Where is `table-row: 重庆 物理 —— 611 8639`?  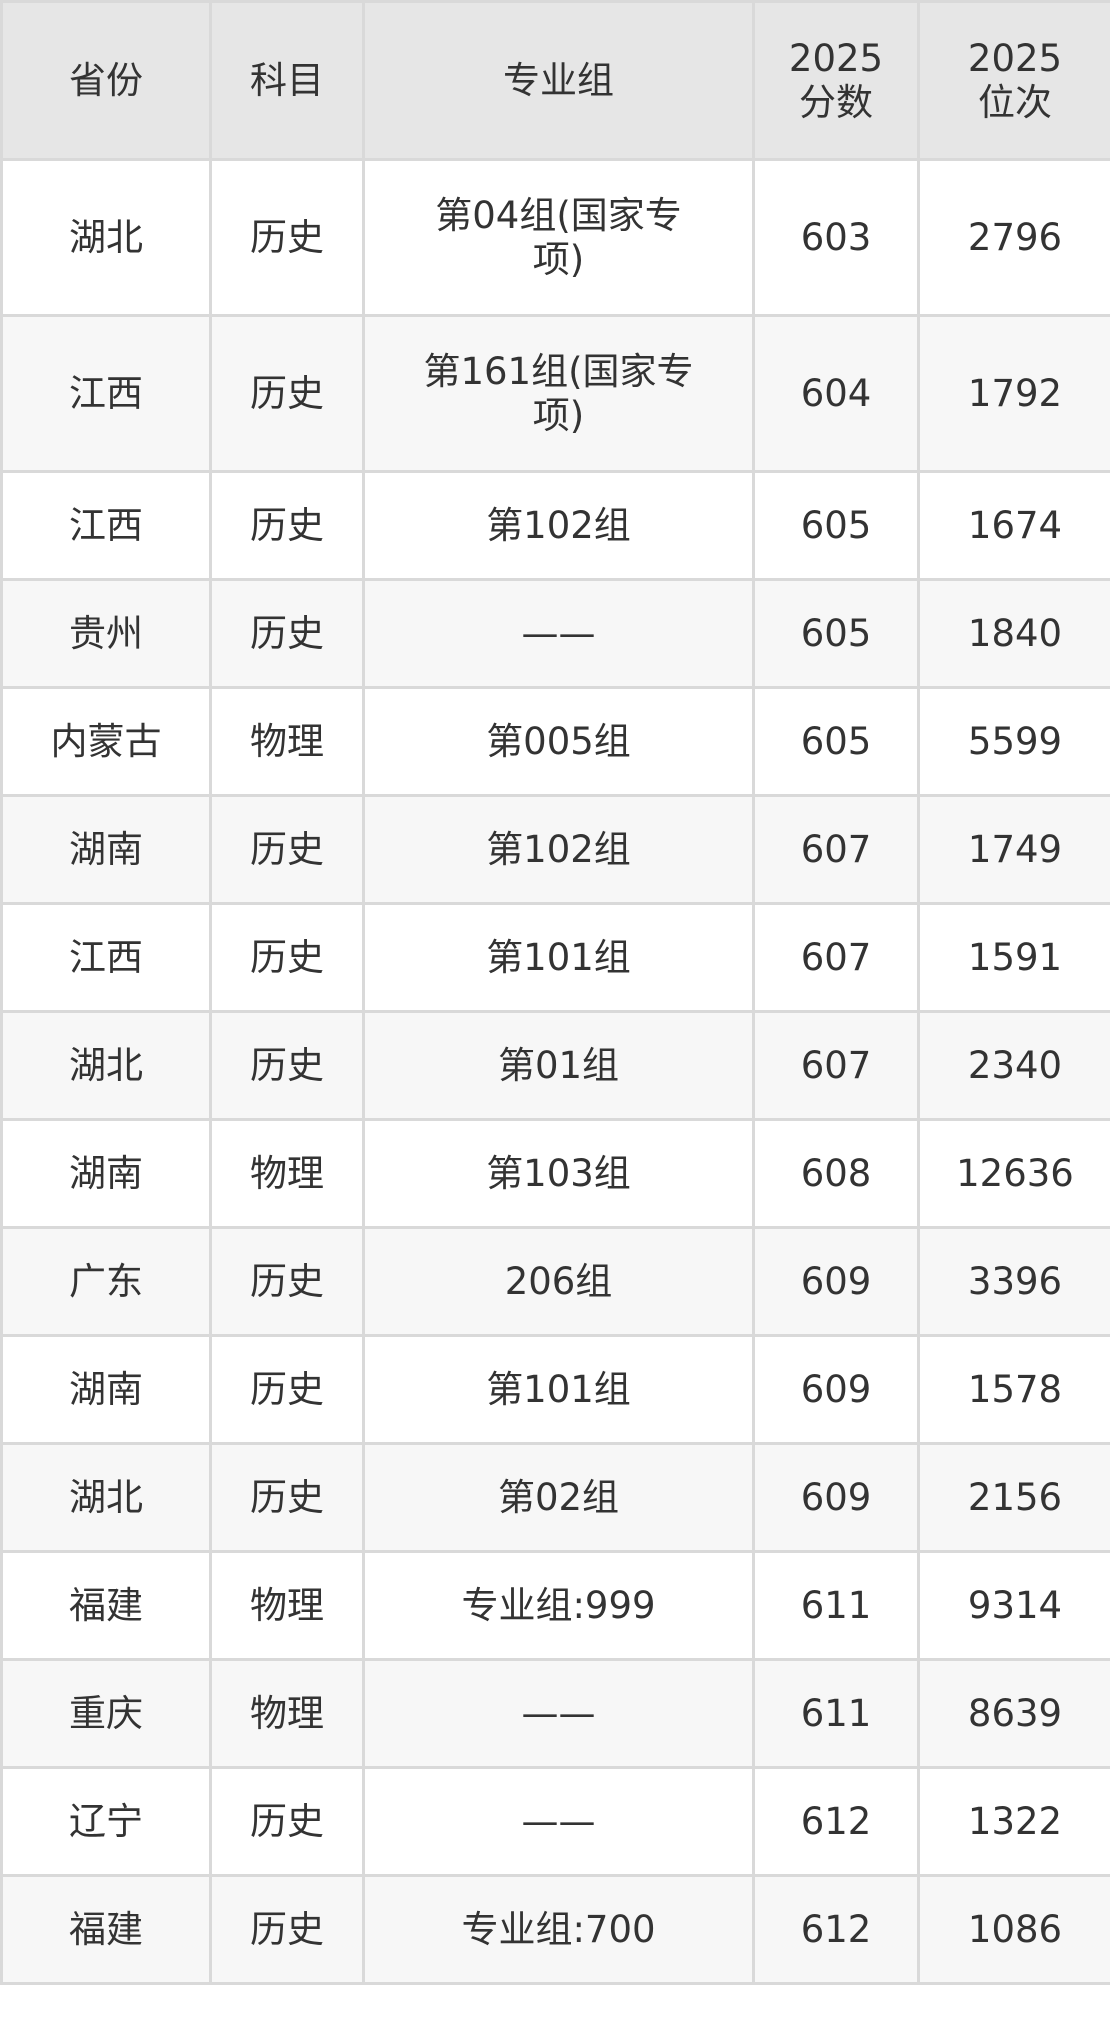 table-row: 重庆 物理 —— 611 8639 is located at coordinates (555, 1713).